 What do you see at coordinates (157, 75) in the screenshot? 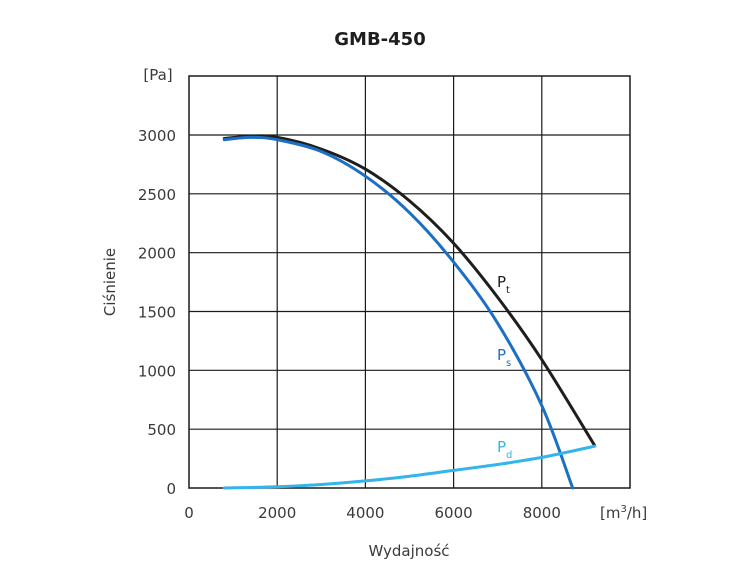
I see `y-unit-label: [Pa]` at bounding box center [157, 75].